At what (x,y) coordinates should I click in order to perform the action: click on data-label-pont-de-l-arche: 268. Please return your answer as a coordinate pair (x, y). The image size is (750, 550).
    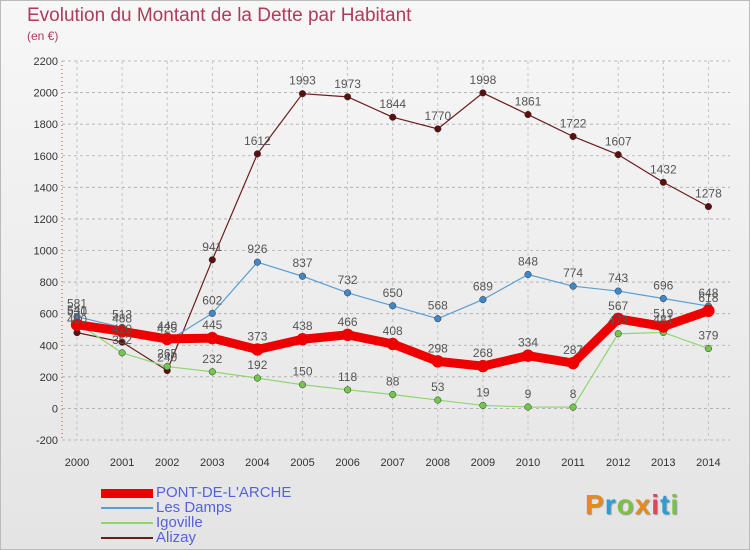
    Looking at the image, I should click on (483, 353).